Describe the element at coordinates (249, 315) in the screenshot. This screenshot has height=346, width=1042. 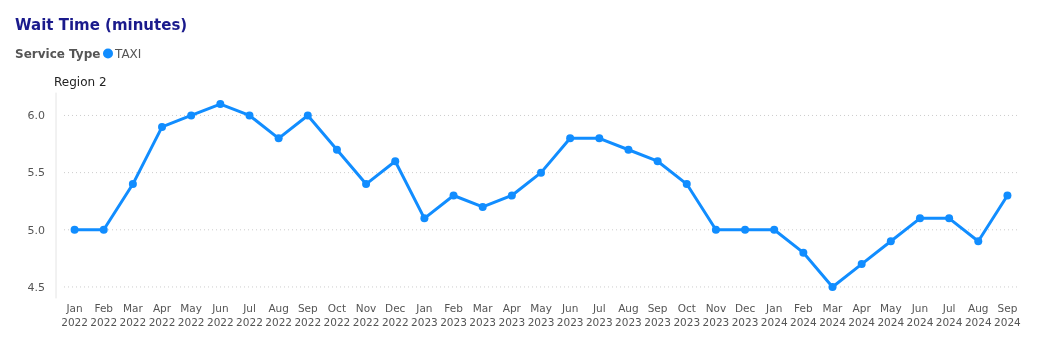
I see `x-tick-label: Jul 2022` at that location.